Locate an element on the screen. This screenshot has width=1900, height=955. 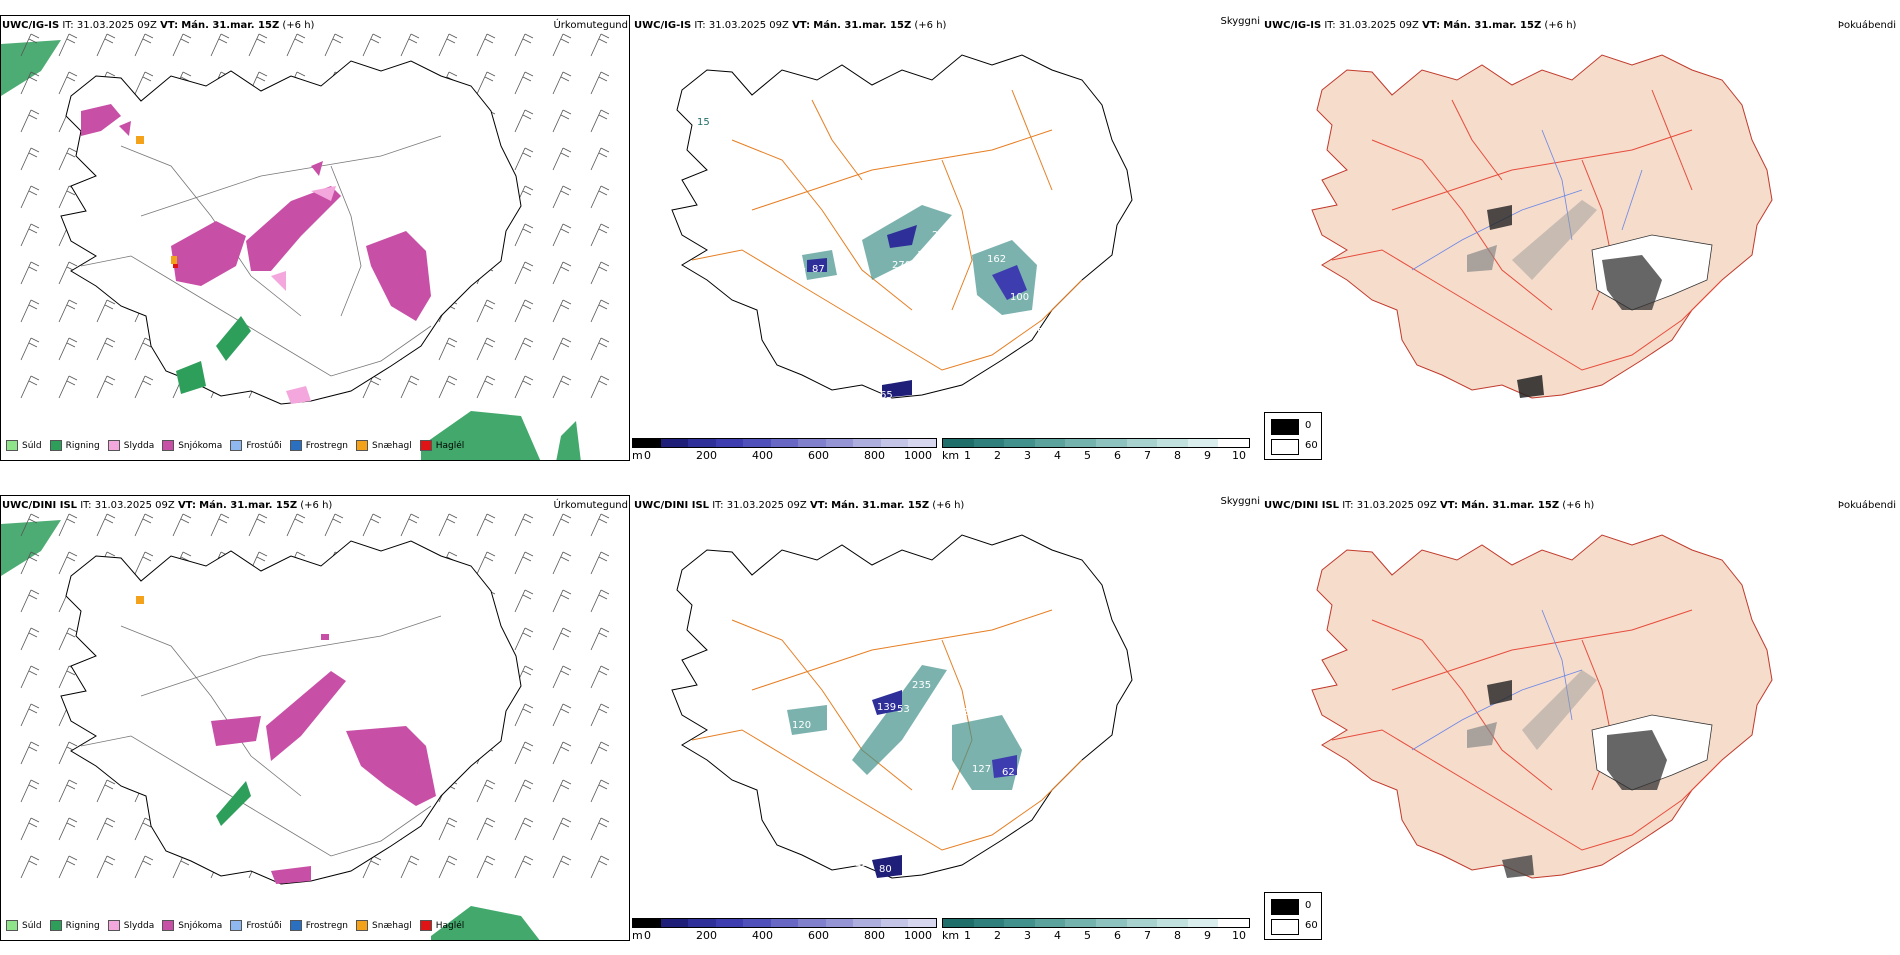
cloud-base-label: 75 is located at coordinates (861, 869).